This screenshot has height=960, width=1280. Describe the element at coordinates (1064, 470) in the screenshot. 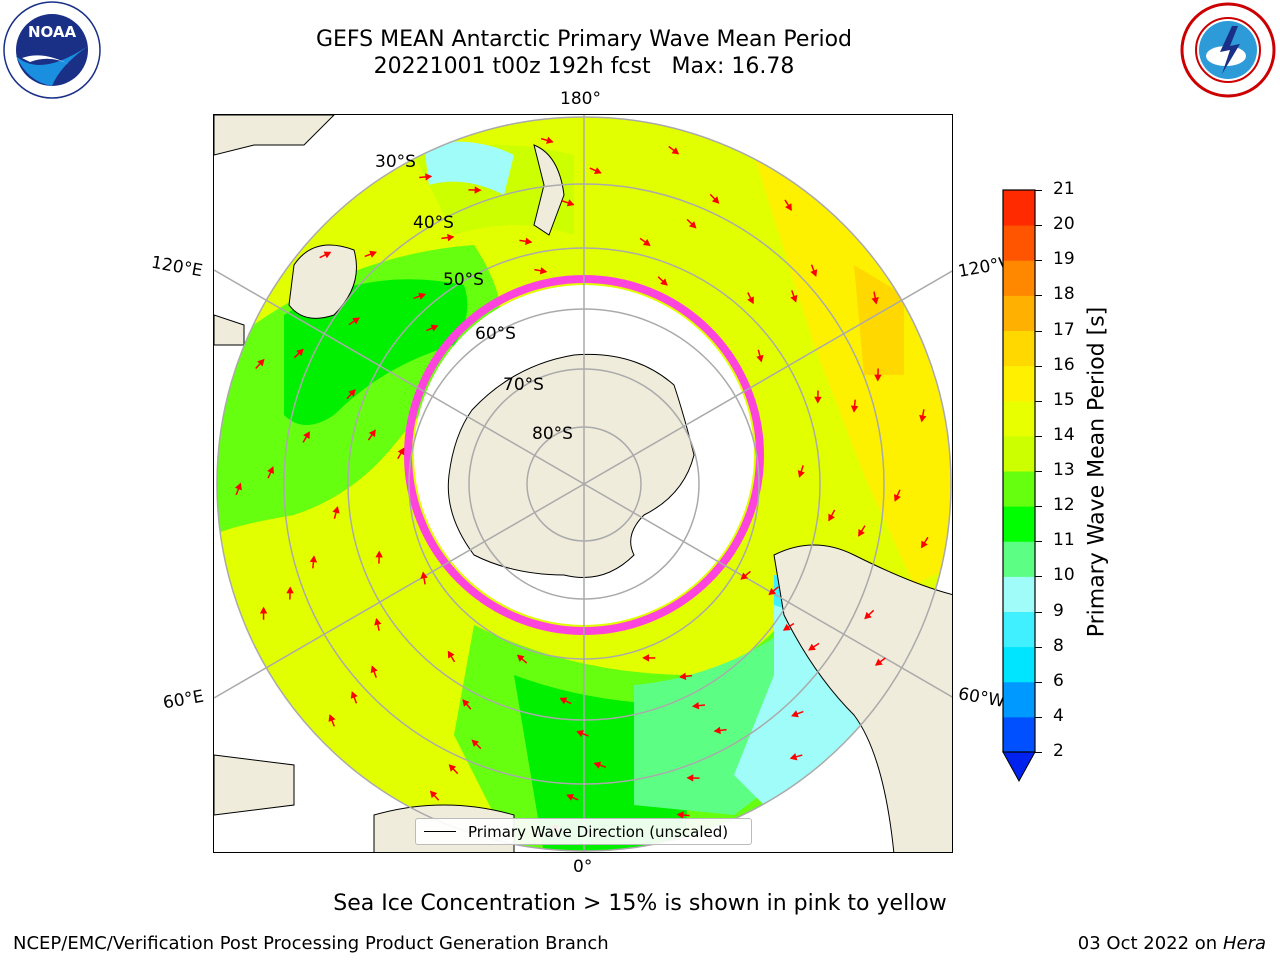

I see `colorbar-tick-label: 13` at that location.